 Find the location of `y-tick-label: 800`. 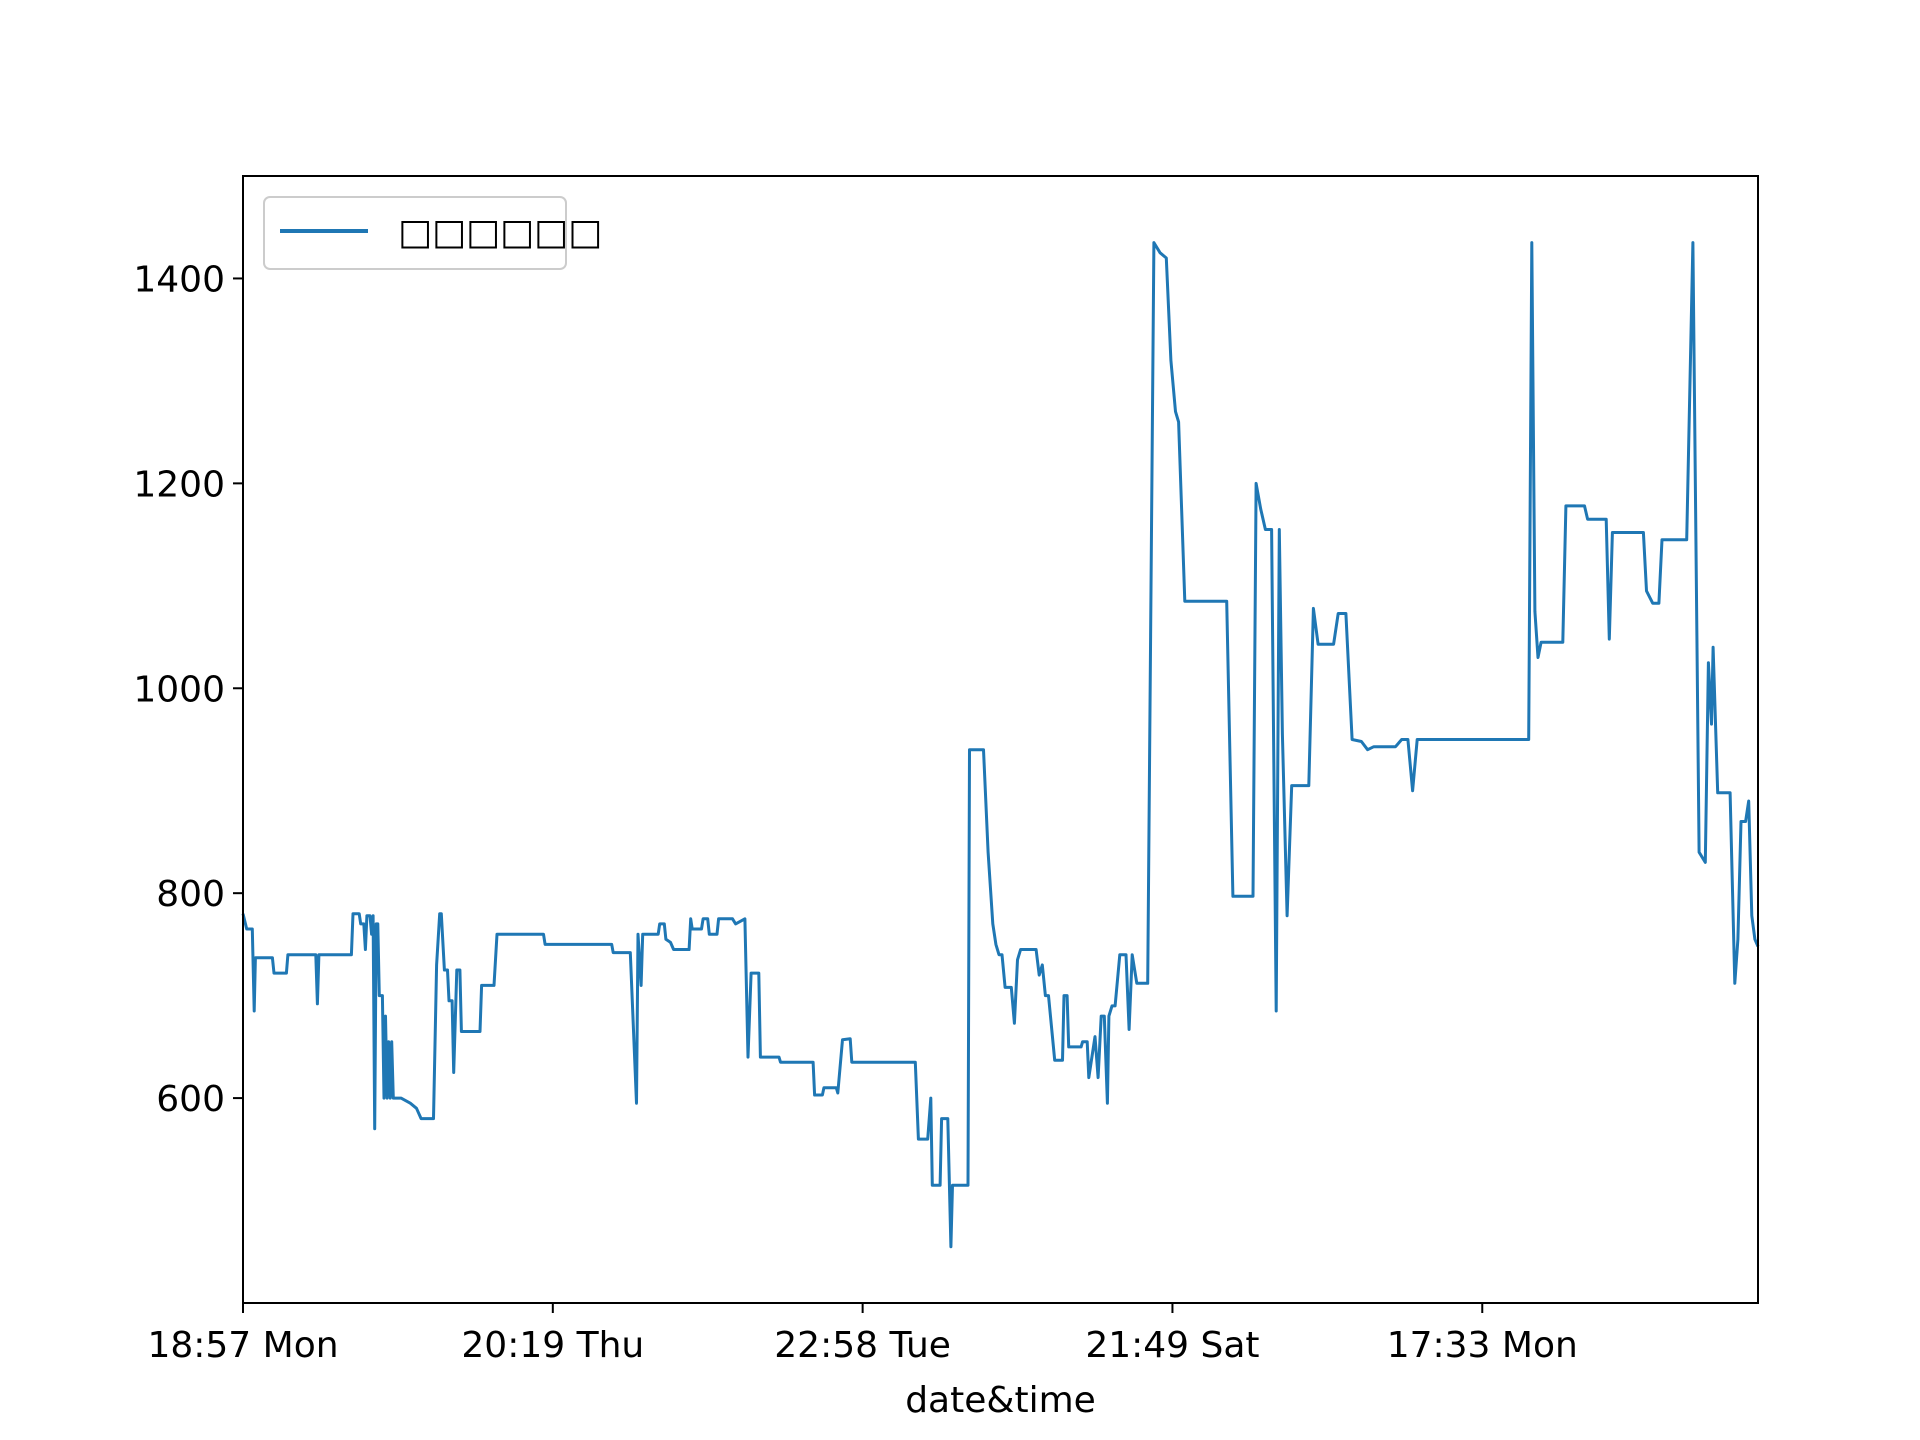

y-tick-label: 800 is located at coordinates (190, 894).